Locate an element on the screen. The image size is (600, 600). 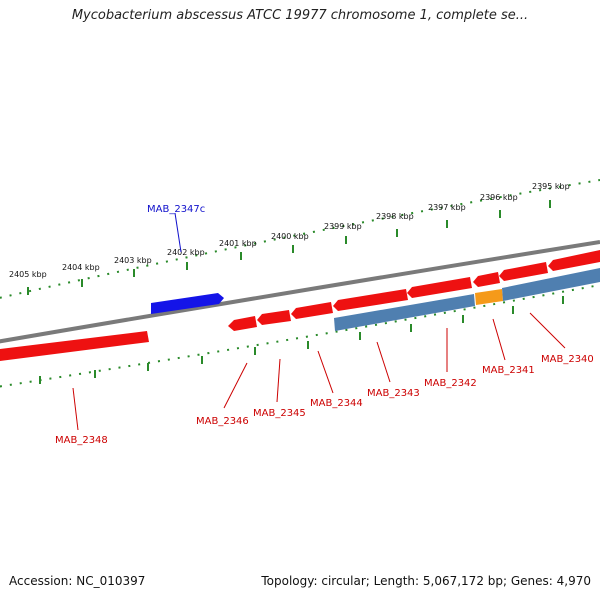
kbp-label: 2403 kbp is located at coordinates (133, 260).